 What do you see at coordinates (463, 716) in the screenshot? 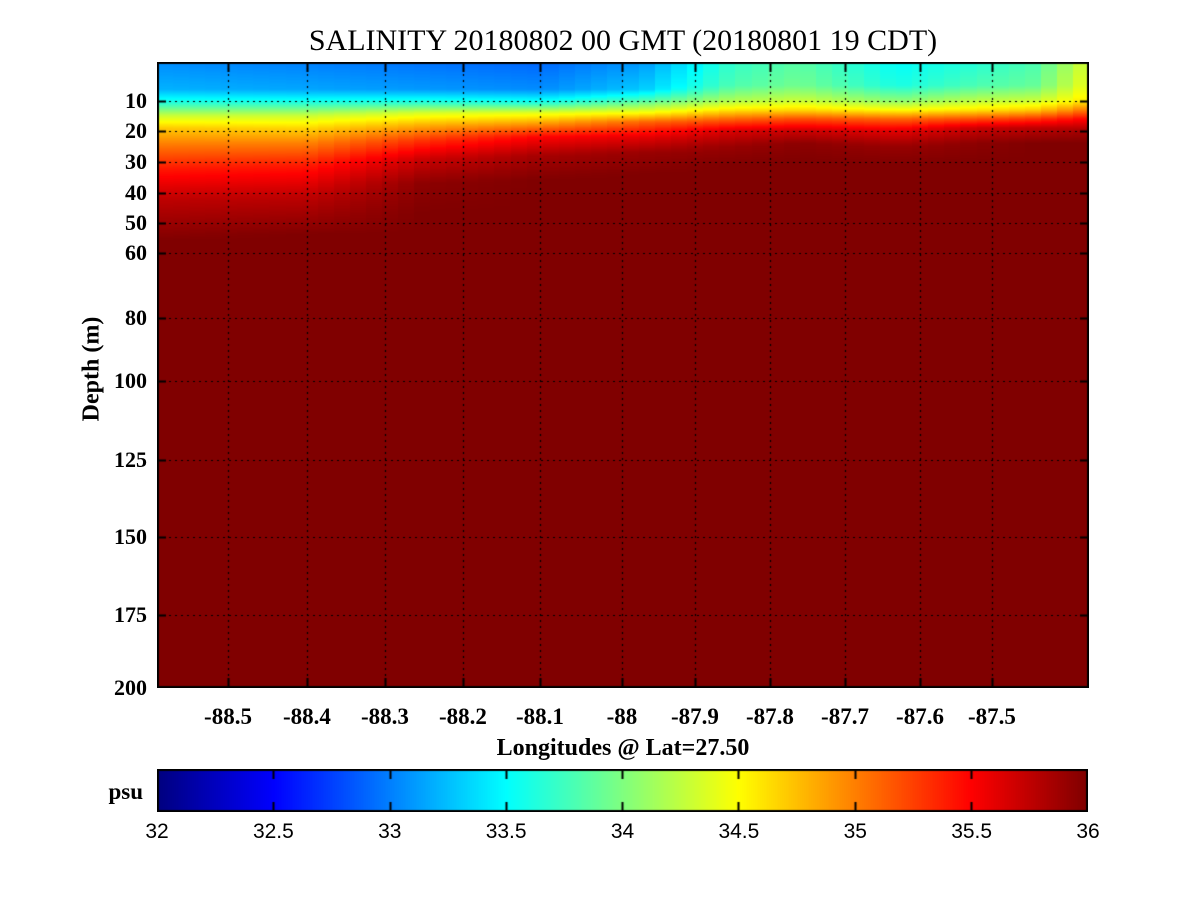
I see `x-tick-label: -88.2` at bounding box center [463, 716].